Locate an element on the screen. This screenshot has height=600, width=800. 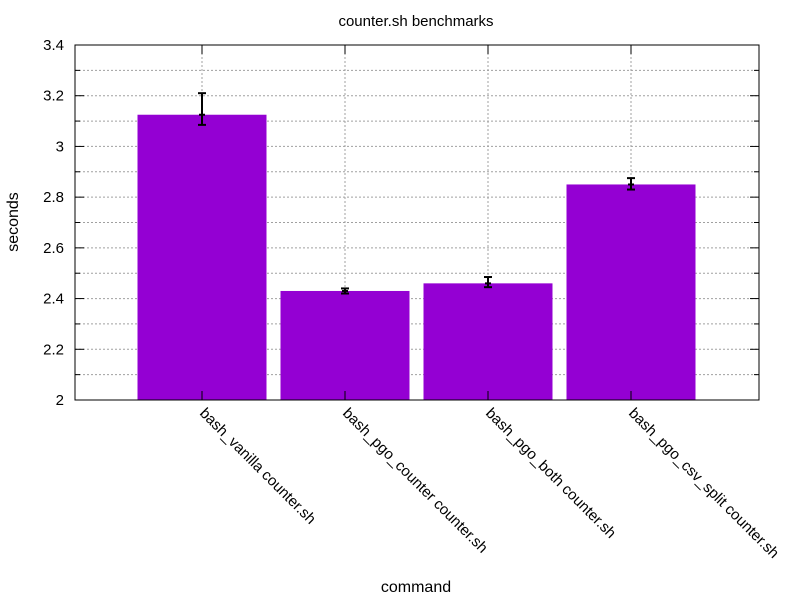
x-tick-label: bash_pgo_csv_split counter.sh is located at coordinates (703, 483).